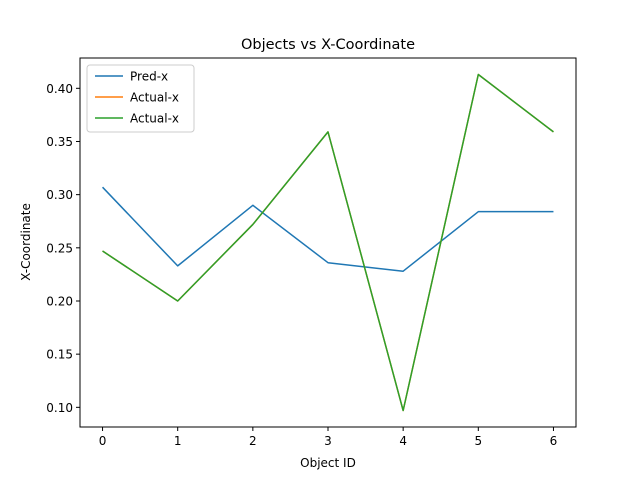 The height and width of the screenshot is (484, 640). What do you see at coordinates (59, 89) in the screenshot?
I see `y-tick-label: 0.40` at bounding box center [59, 89].